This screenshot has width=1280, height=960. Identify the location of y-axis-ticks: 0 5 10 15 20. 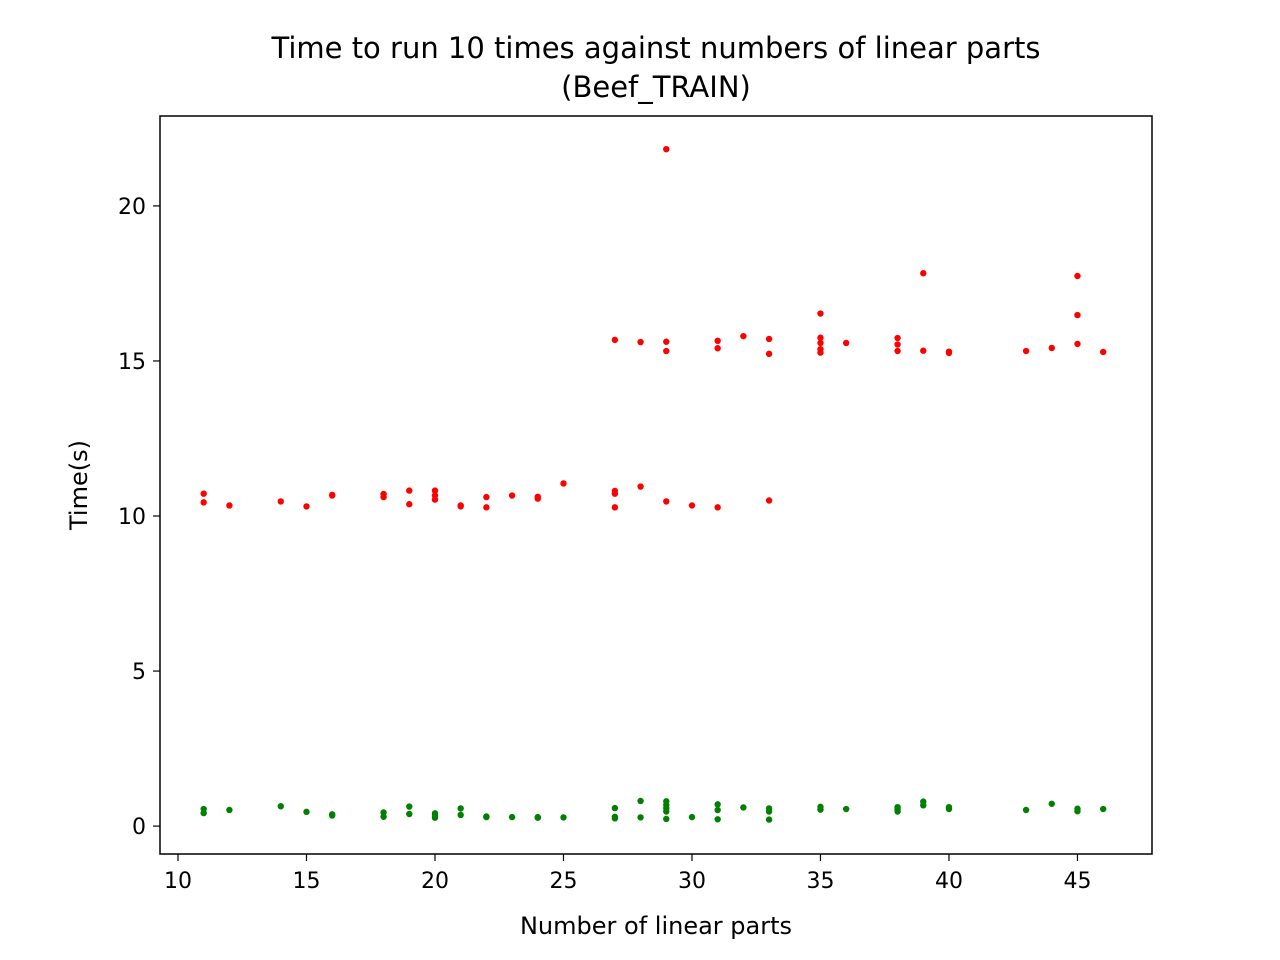
(139, 517).